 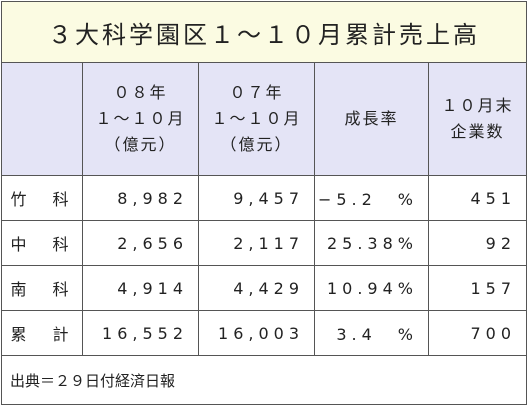 What do you see at coordinates (477, 333) in the screenshot?
I see `data-cell: 700` at bounding box center [477, 333].